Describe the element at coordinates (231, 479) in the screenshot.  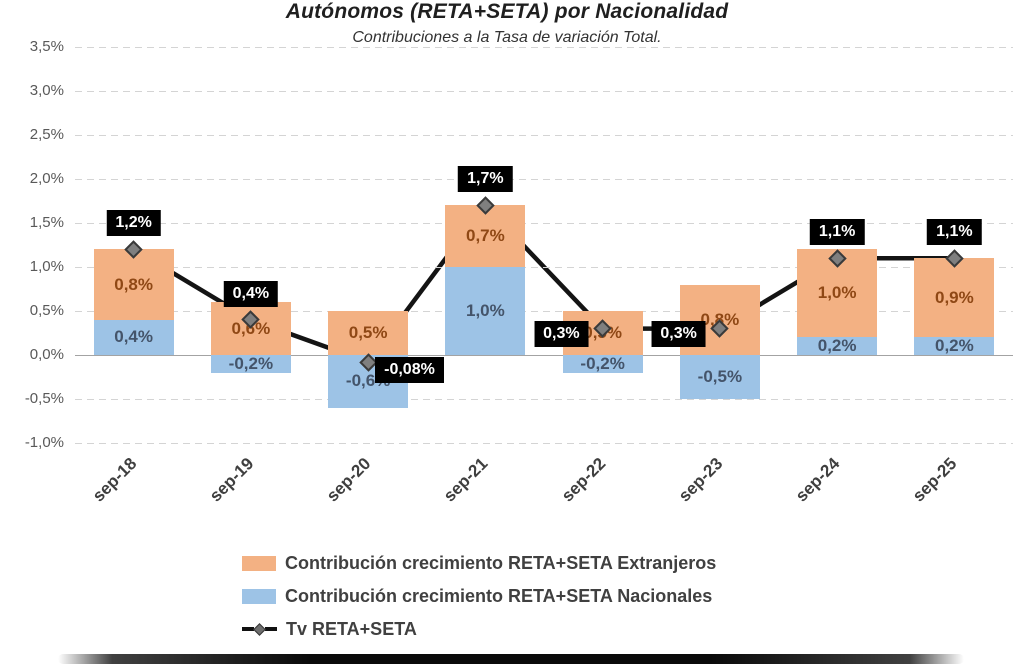
I see `x-tick-label: sep-19` at that location.